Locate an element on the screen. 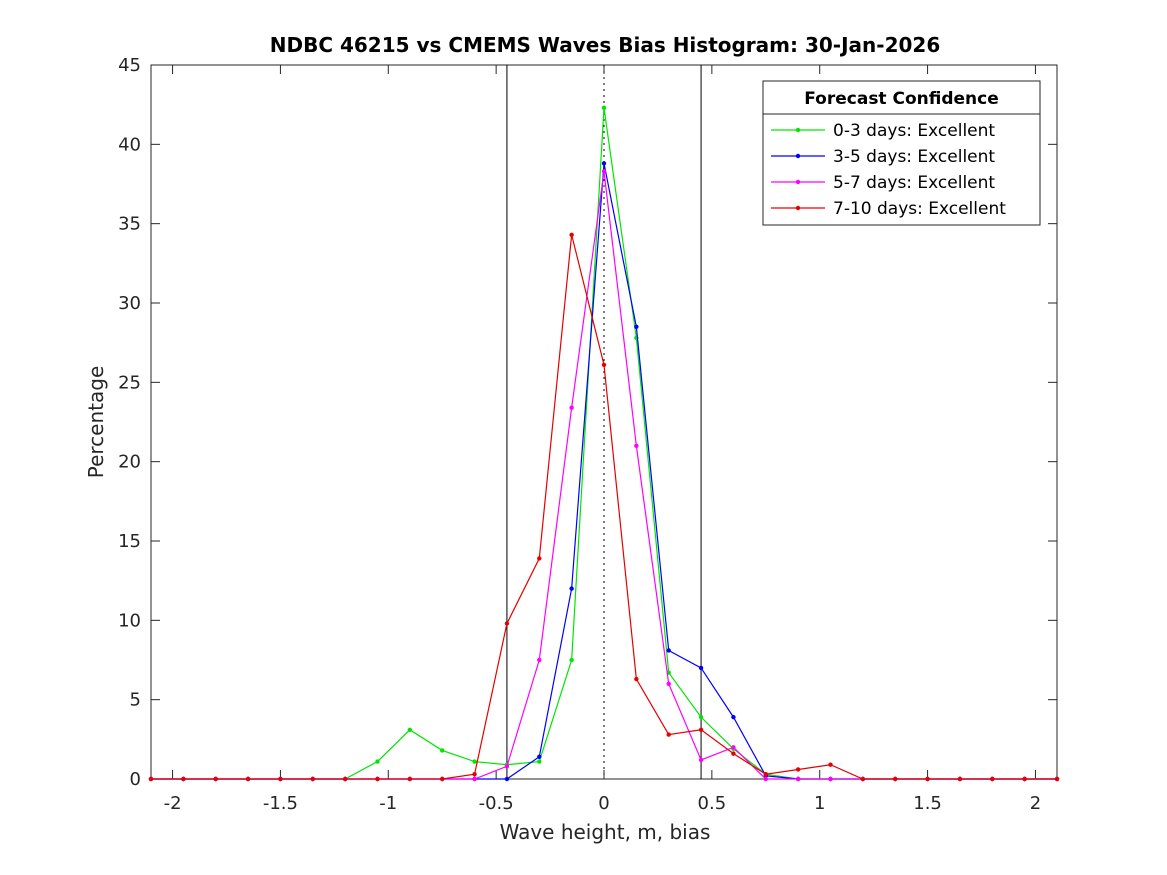 The image size is (1167, 875). x-axis-label: Wave height, m, bias is located at coordinates (605, 832).